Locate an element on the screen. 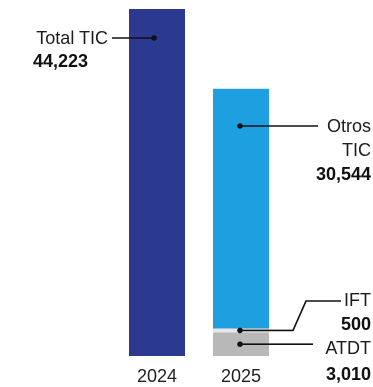 Image resolution: width=373 pixels, height=387 pixels. data-label-value-otros-tic: 30,544 is located at coordinates (343, 174).